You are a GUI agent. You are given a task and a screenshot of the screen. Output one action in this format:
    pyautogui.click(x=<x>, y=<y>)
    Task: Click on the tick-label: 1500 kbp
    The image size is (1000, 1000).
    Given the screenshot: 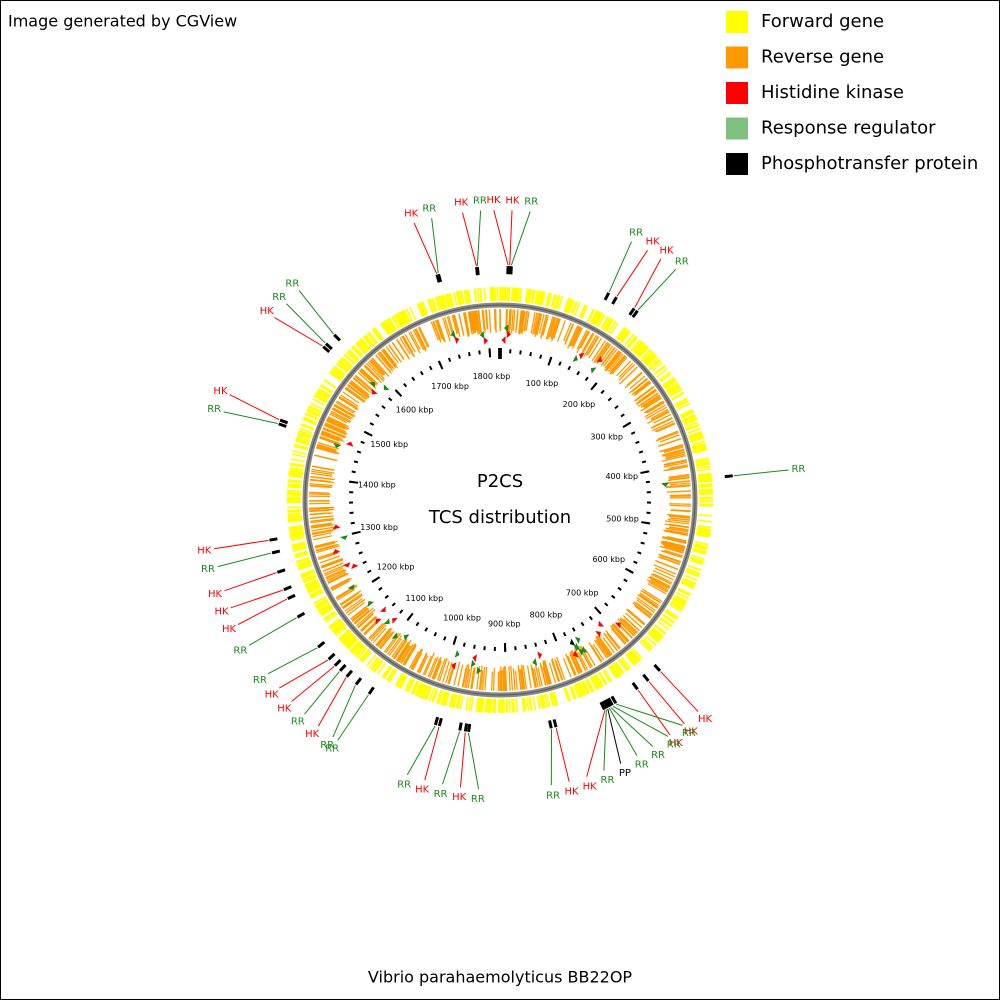 What is the action you would take?
    pyautogui.click(x=389, y=444)
    